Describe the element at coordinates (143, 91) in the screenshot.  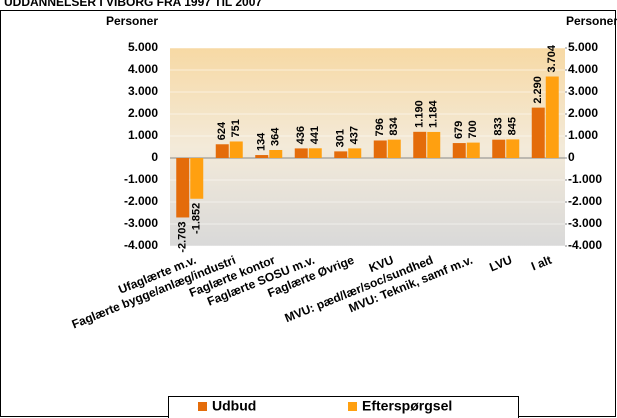
I see `y-tick-label: 3.000` at that location.